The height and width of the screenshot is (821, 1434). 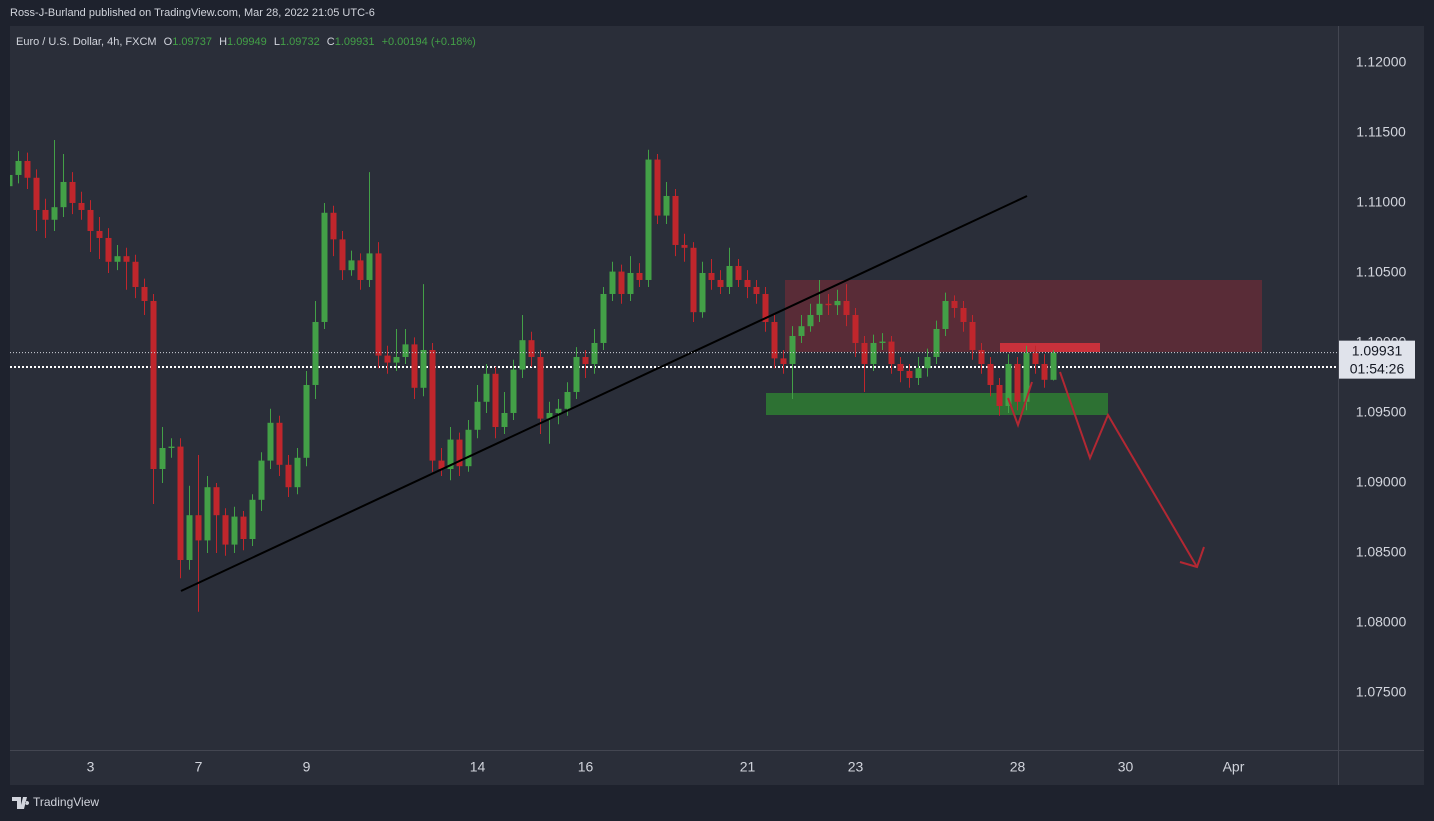 What do you see at coordinates (192, 42) in the screenshot?
I see `ohlc-value: 1.09737` at bounding box center [192, 42].